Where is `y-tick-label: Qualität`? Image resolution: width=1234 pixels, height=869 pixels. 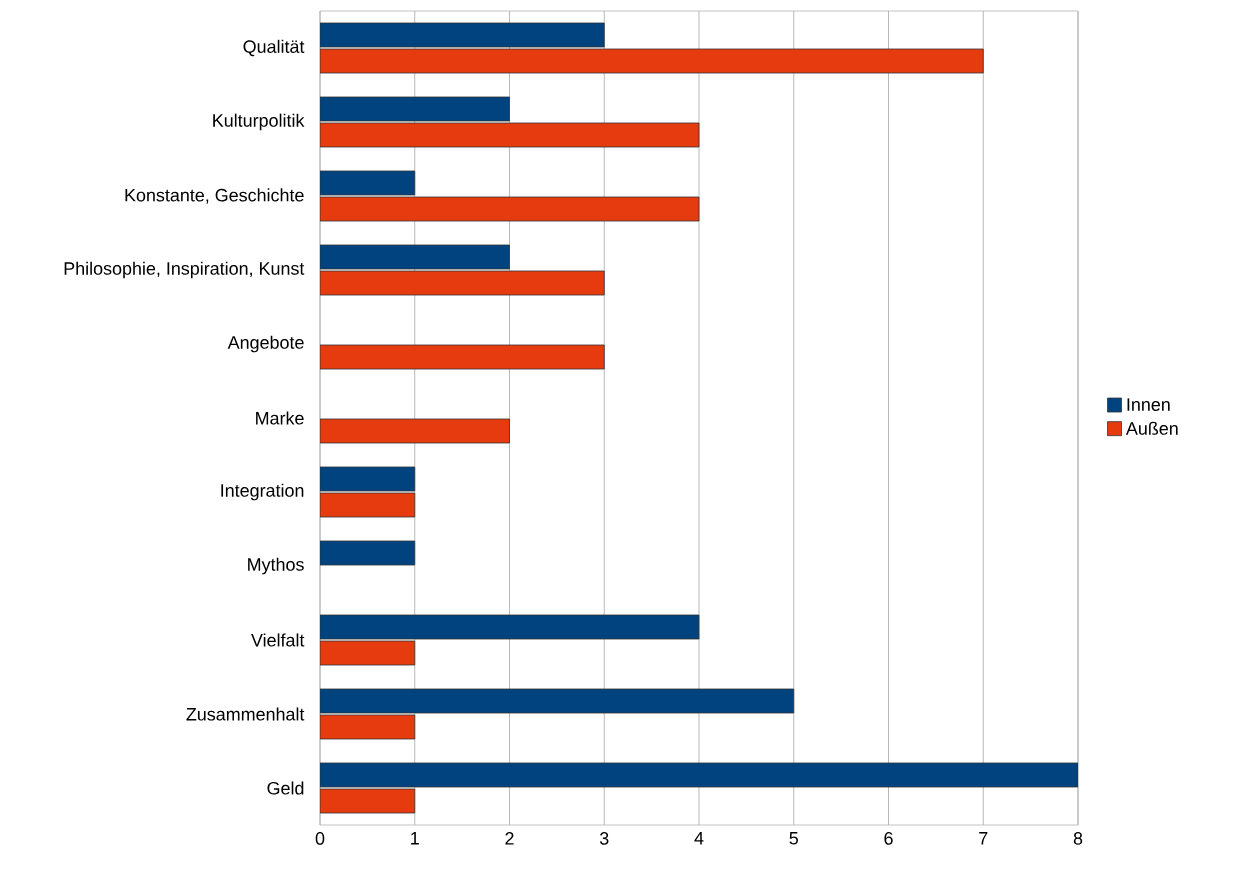
y-tick-label: Qualität is located at coordinates (274, 48).